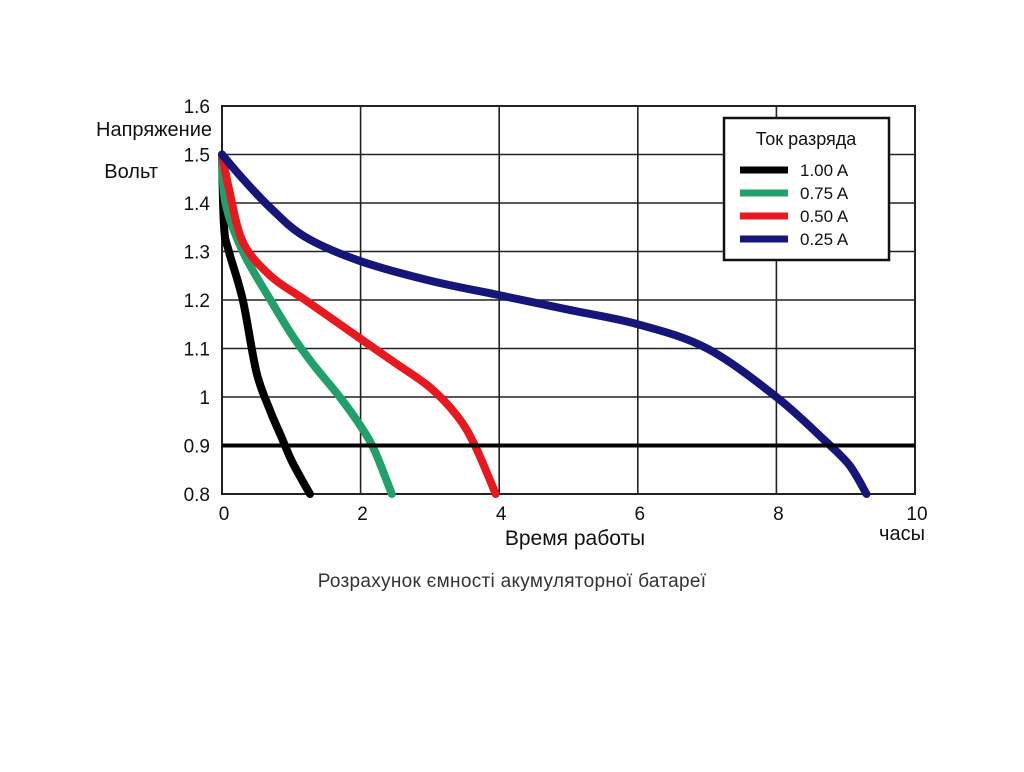 This screenshot has width=1024, height=772. What do you see at coordinates (197, 350) in the screenshot?
I see `y-tick-label: 1.1` at bounding box center [197, 350].